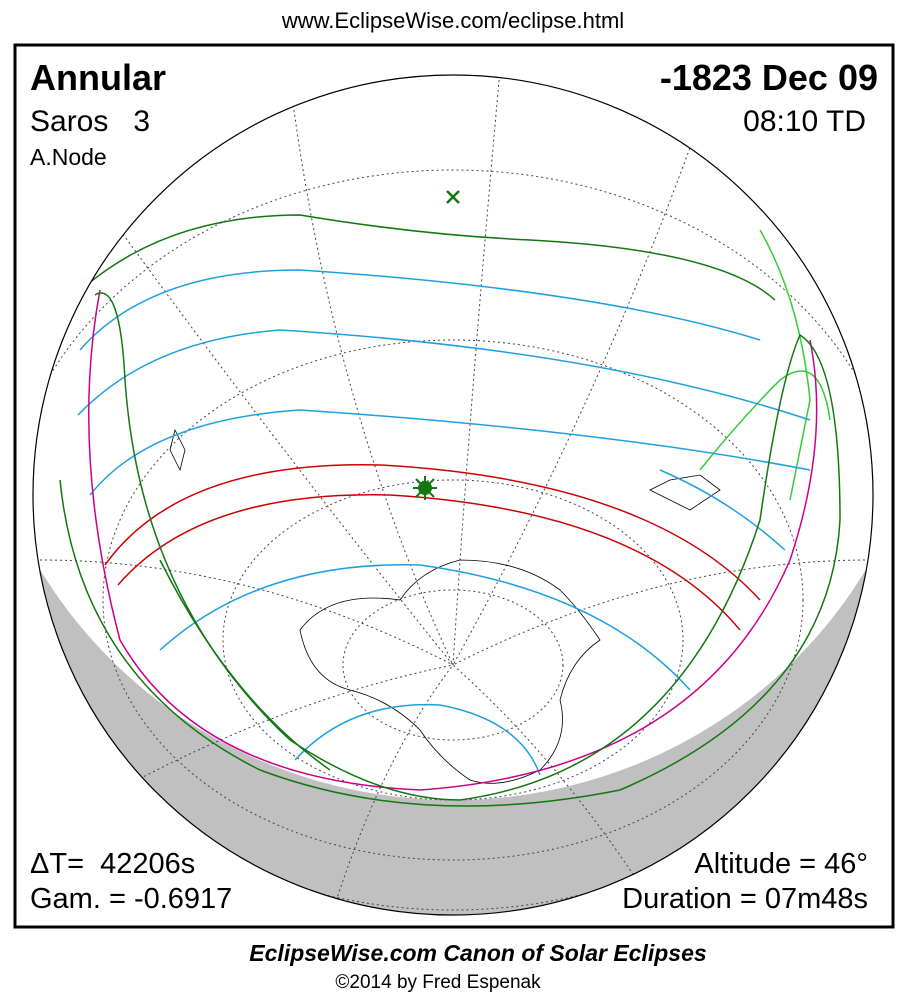 The image size is (908, 1004). Describe the element at coordinates (781, 864) in the screenshot. I see `altitude: Altitude = 46°` at that location.